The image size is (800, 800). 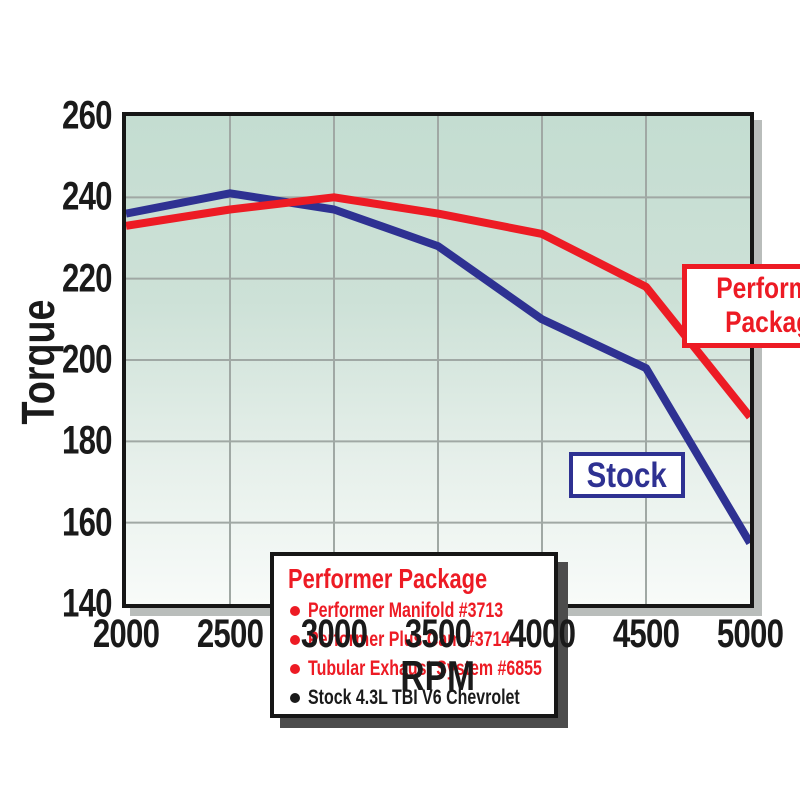 I want to click on legend-title: Performer Package, so click(x=388, y=578).